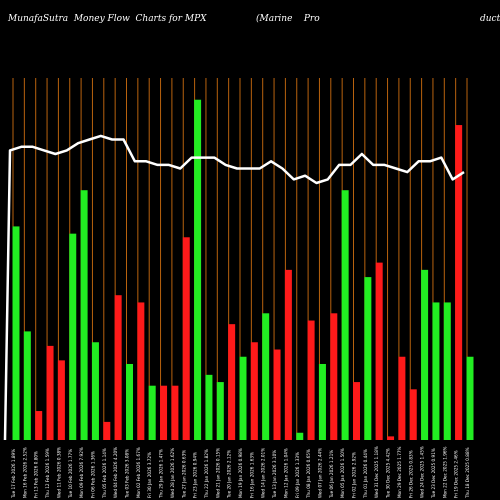  Describe the element at coordinates (413, 414) in the screenshot. I see `bar-fri-26-dec-2025` at that location.